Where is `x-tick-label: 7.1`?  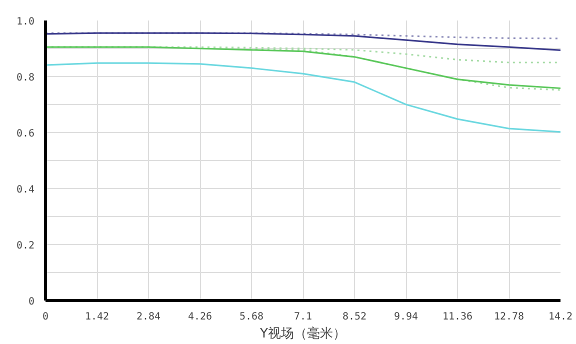 x-tick-label: 7.1 is located at coordinates (303, 317).